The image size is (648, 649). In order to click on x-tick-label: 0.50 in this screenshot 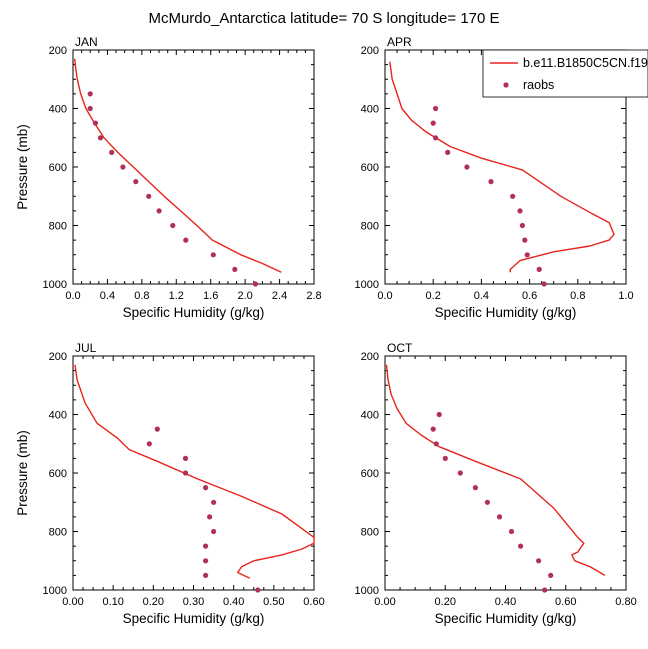, I will do `click(273, 602)`.